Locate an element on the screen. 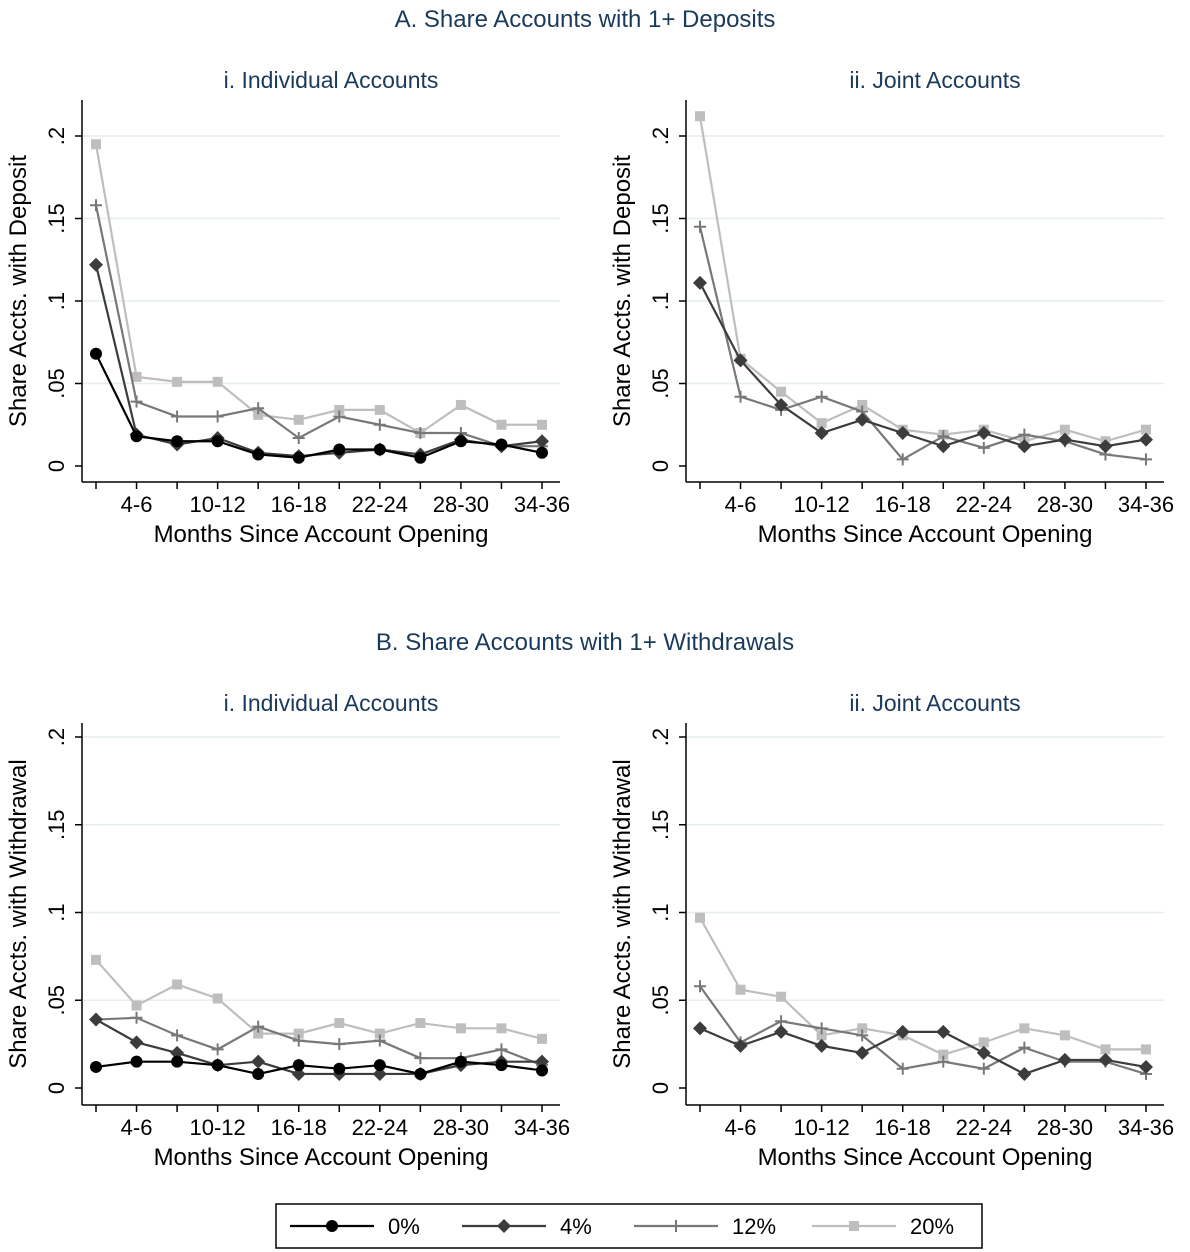 The image size is (1190, 1252). chart-title: i. Individual Accounts is located at coordinates (331, 80).